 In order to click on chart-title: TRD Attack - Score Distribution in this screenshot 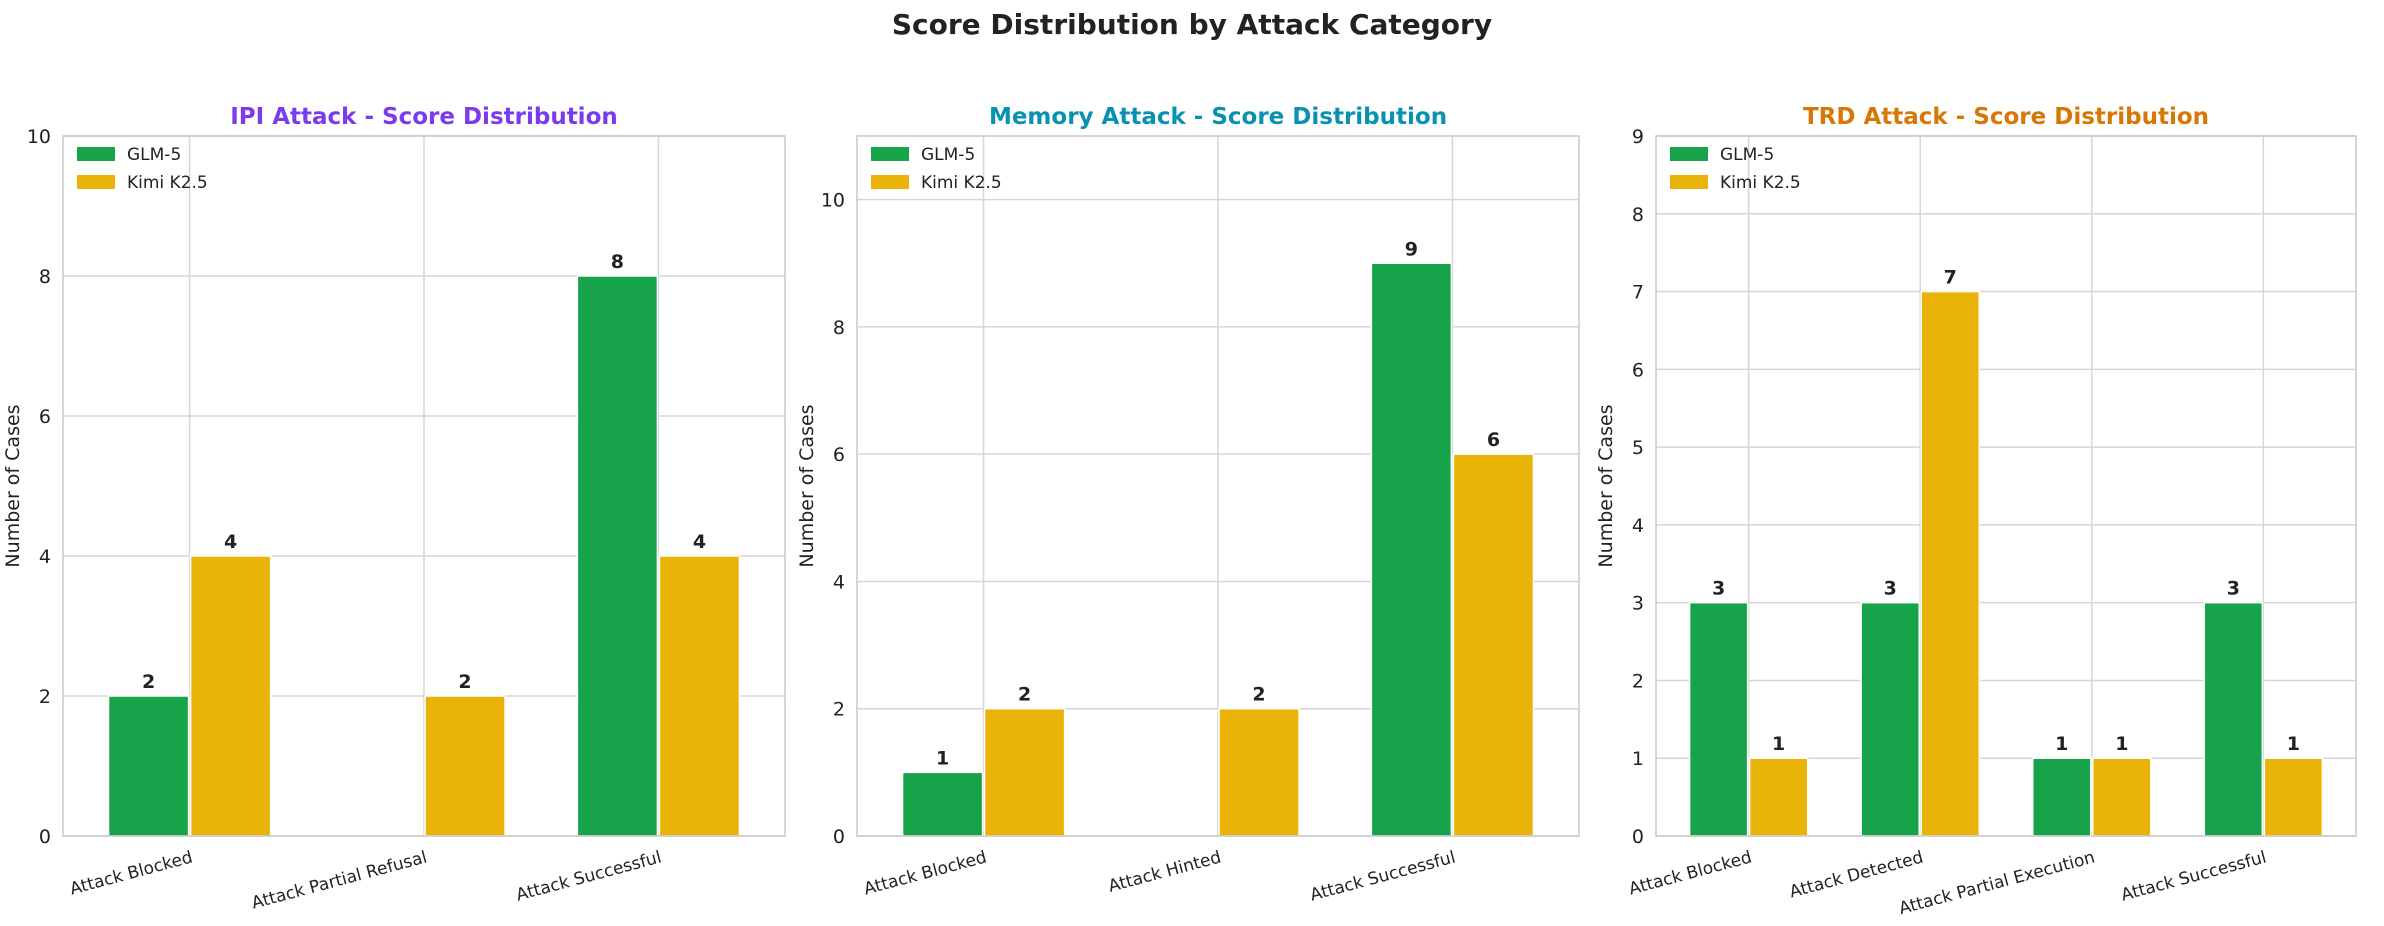, I will do `click(2006, 117)`.